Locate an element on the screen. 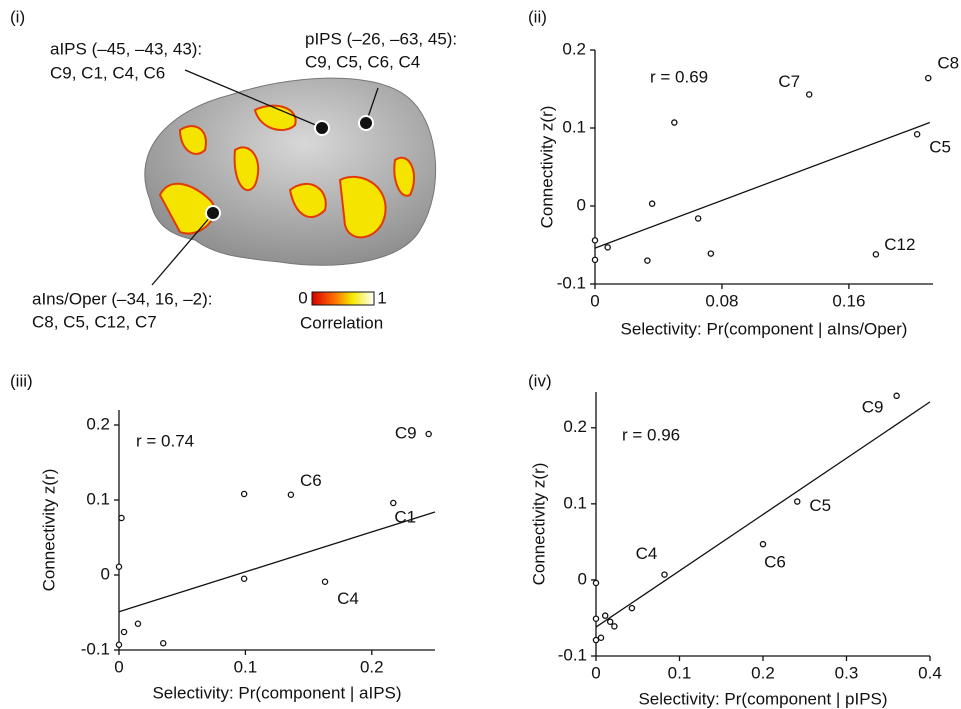  panel-label: (iii) is located at coordinates (21, 380).